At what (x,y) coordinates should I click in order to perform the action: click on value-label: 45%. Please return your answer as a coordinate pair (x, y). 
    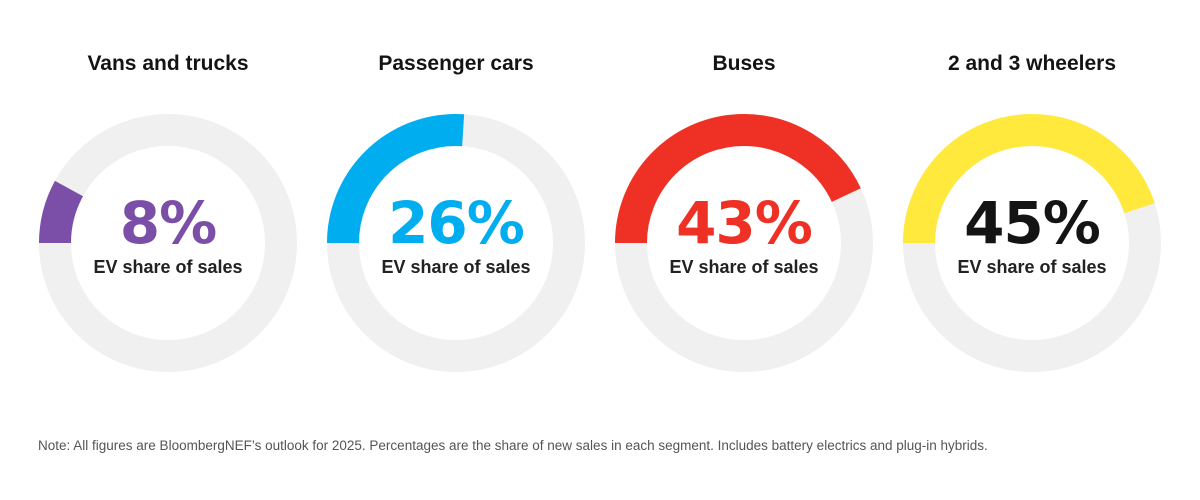
    Looking at the image, I should click on (1032, 223).